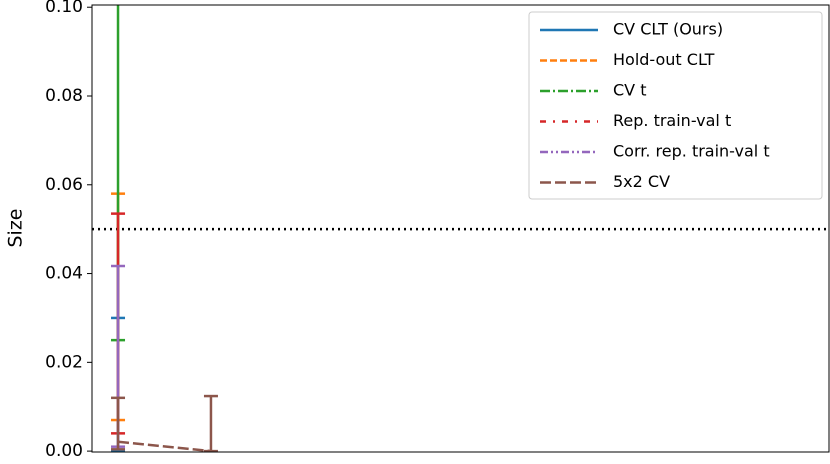 The image size is (830, 464). I want to click on legend-box, so click(675, 105).